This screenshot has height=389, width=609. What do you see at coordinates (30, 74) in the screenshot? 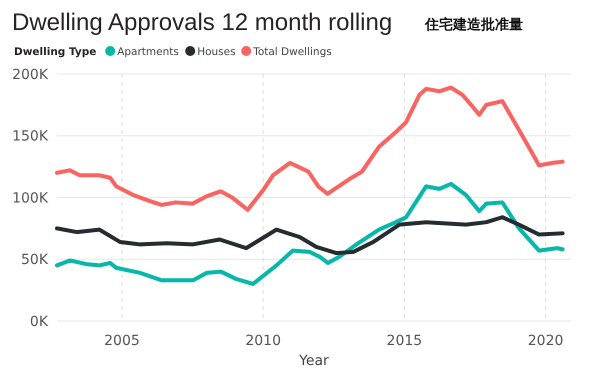
I see `y-tick-label: 200K` at bounding box center [30, 74].